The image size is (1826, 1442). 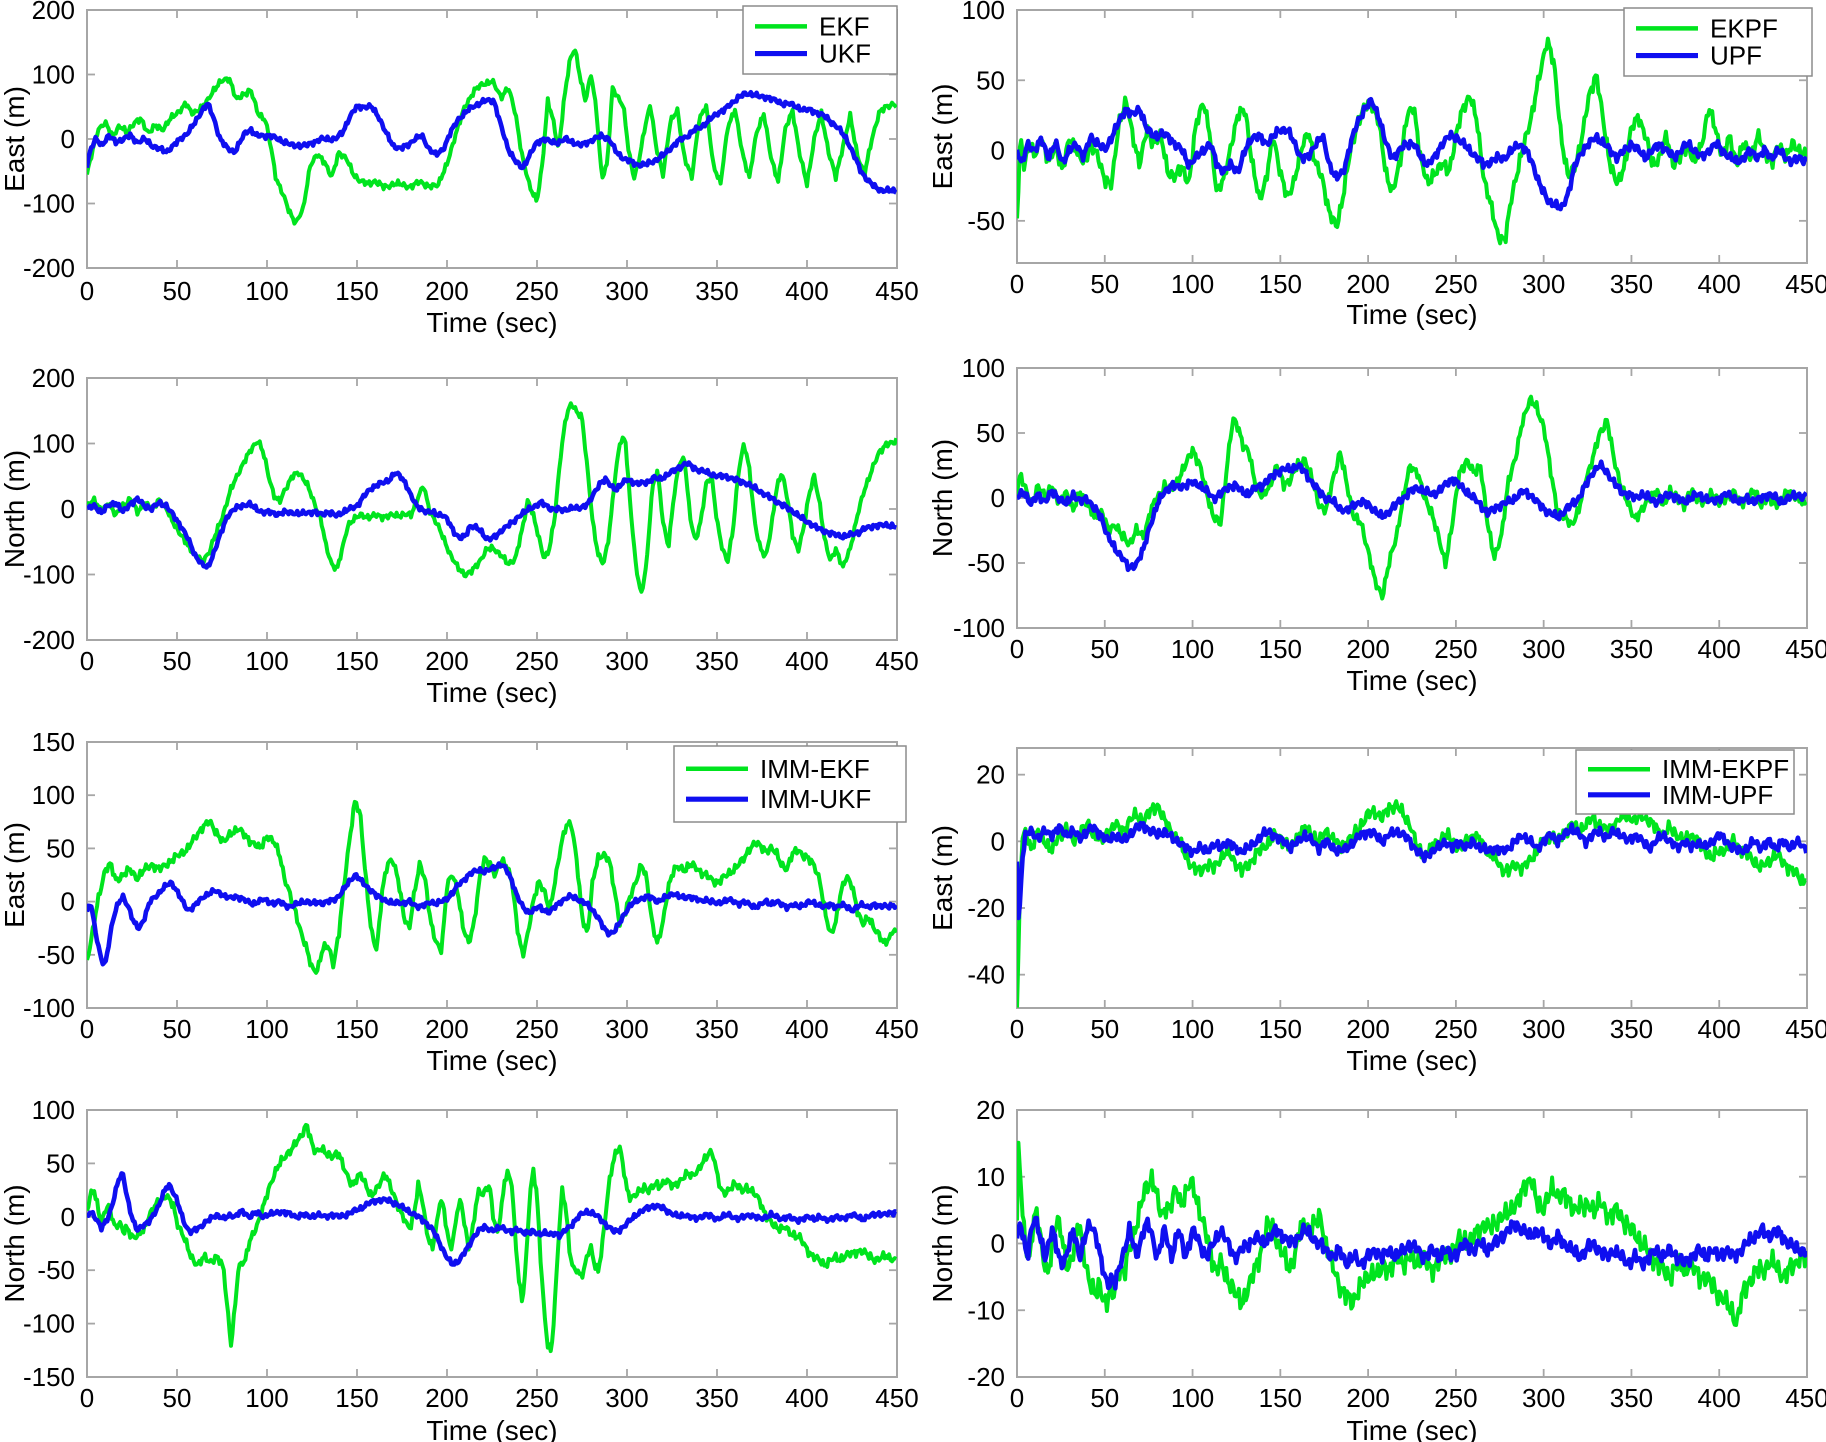 I want to click on y-tick-label: 150, so click(x=53, y=742).